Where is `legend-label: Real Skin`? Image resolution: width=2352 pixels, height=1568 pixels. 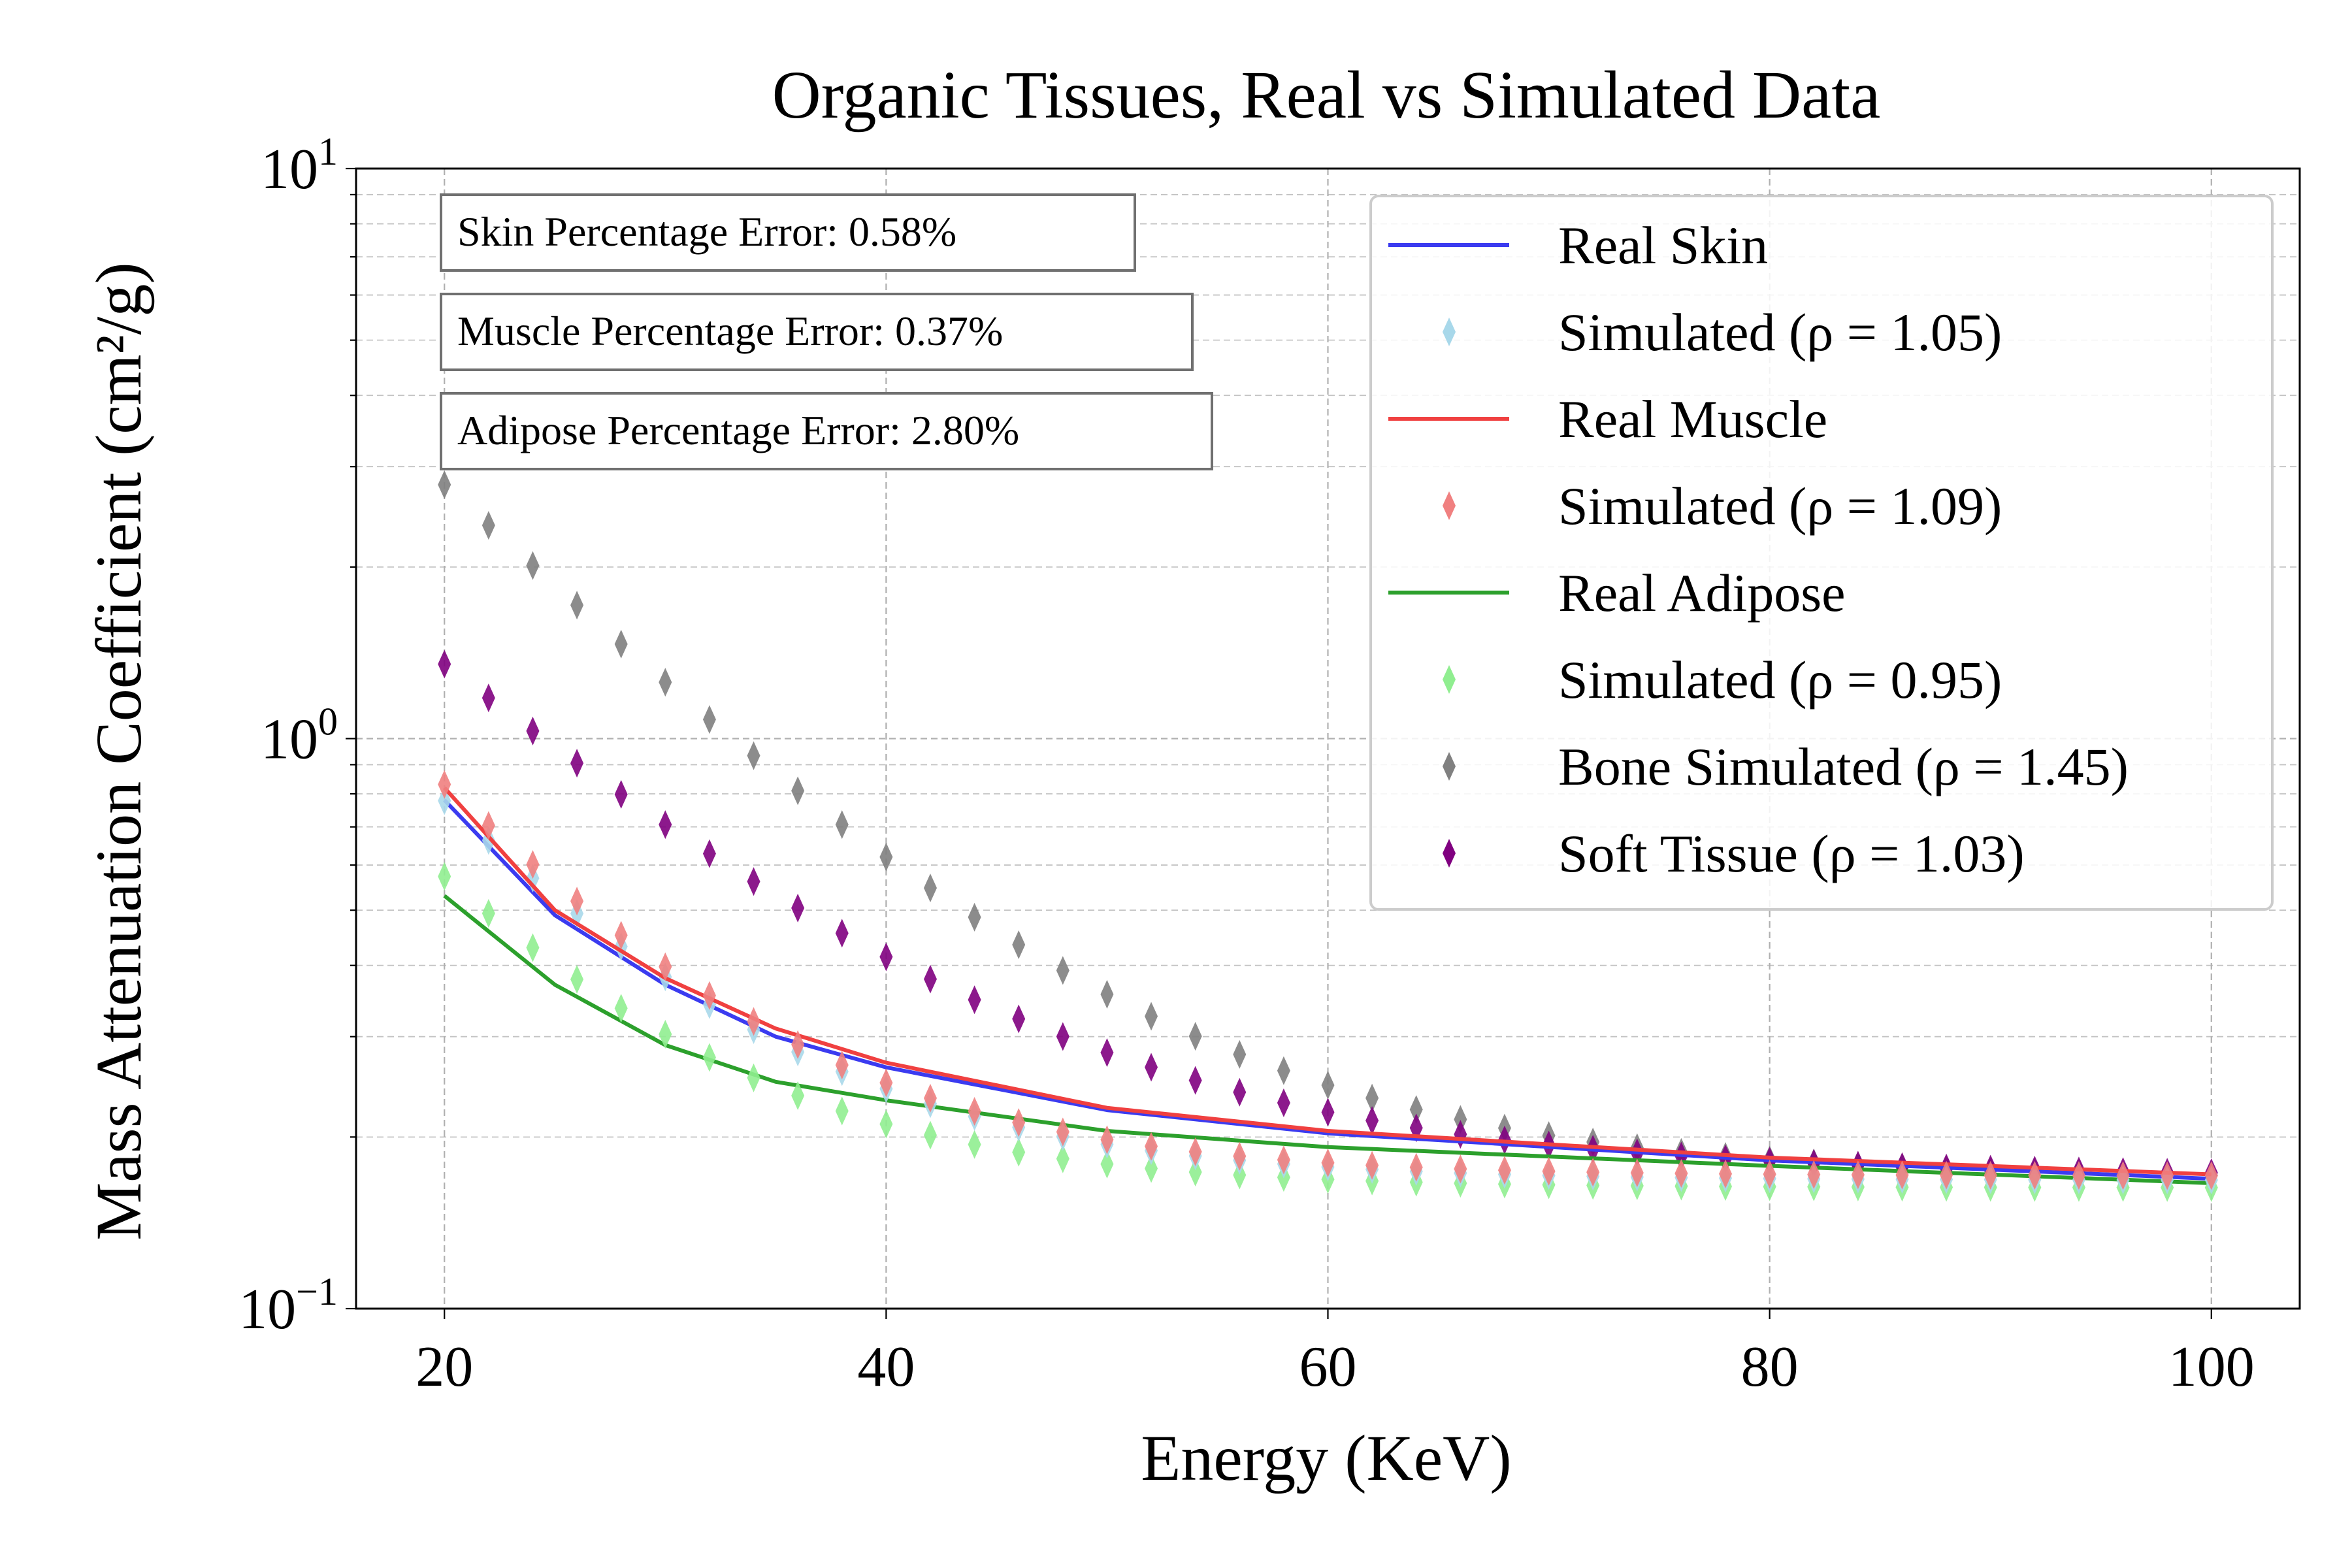
legend-label: Real Skin is located at coordinates (1663, 245).